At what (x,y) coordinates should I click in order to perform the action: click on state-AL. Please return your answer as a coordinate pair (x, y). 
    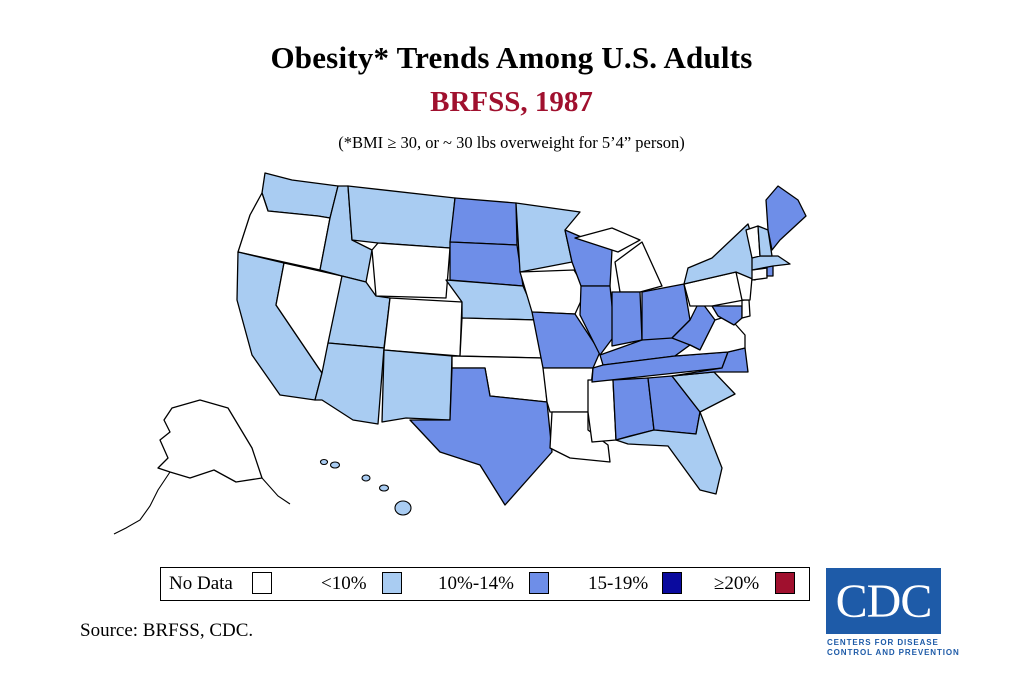
    Looking at the image, I should click on (633, 409).